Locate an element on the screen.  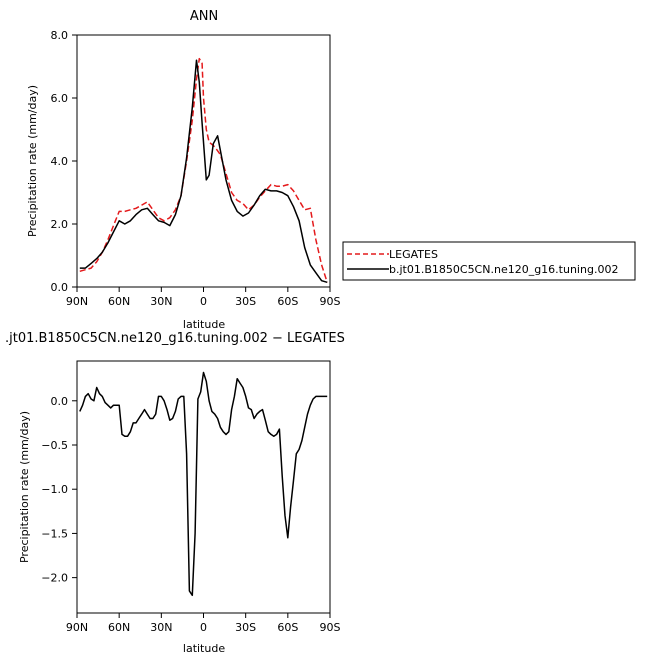
bottom-x-tick-label: 30N is located at coordinates (161, 627).